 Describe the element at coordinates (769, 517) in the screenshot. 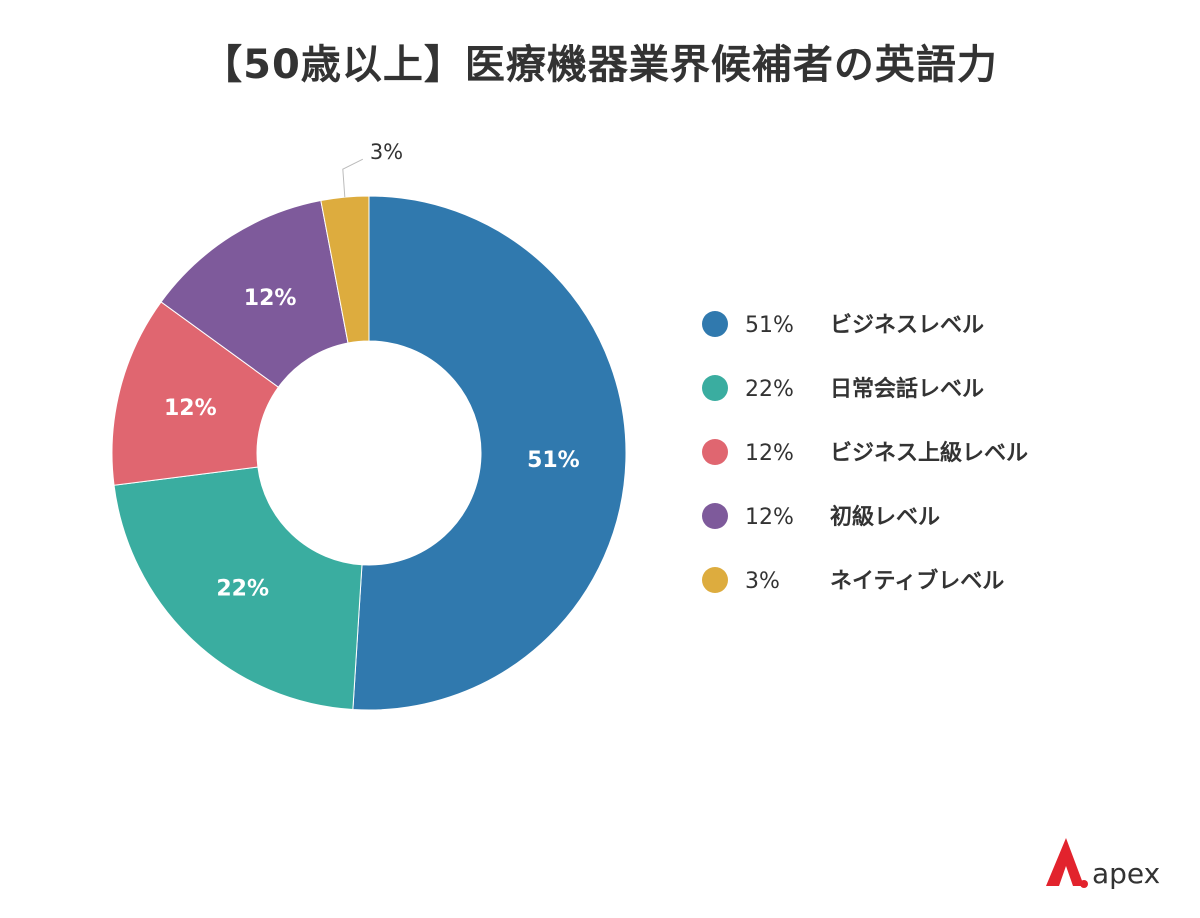

I see `legend-value-3: 12%` at that location.